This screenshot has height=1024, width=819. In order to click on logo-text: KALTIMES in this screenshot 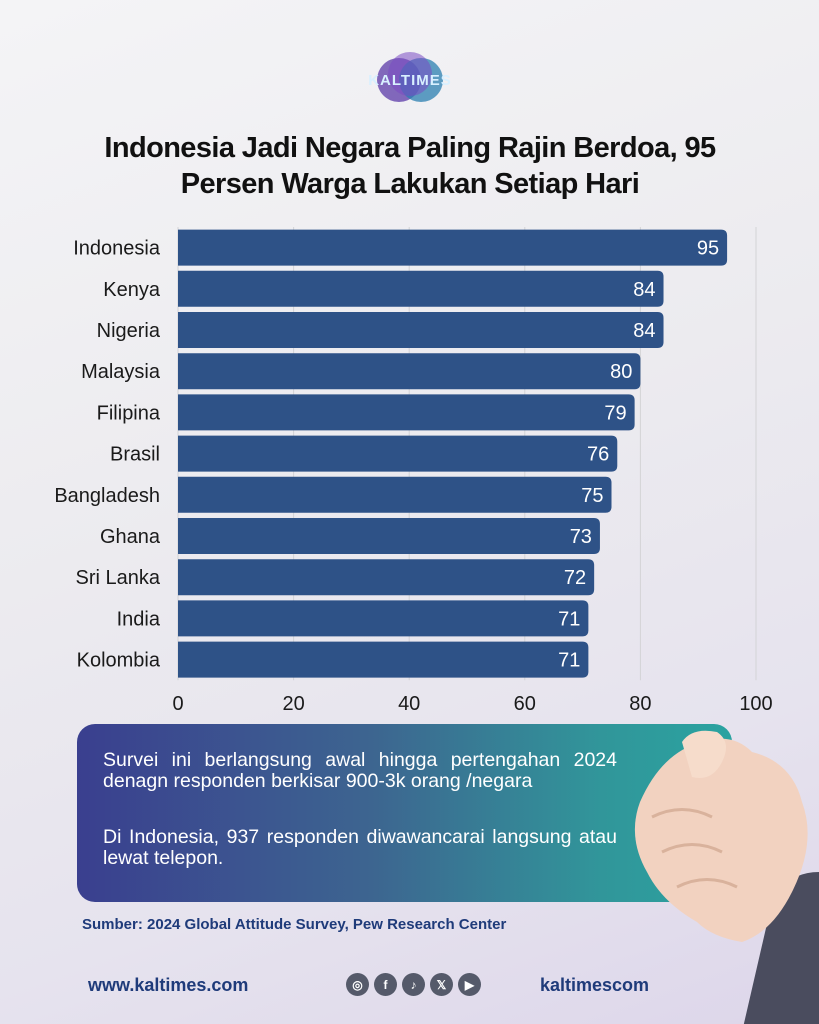, I will do `click(410, 80)`.